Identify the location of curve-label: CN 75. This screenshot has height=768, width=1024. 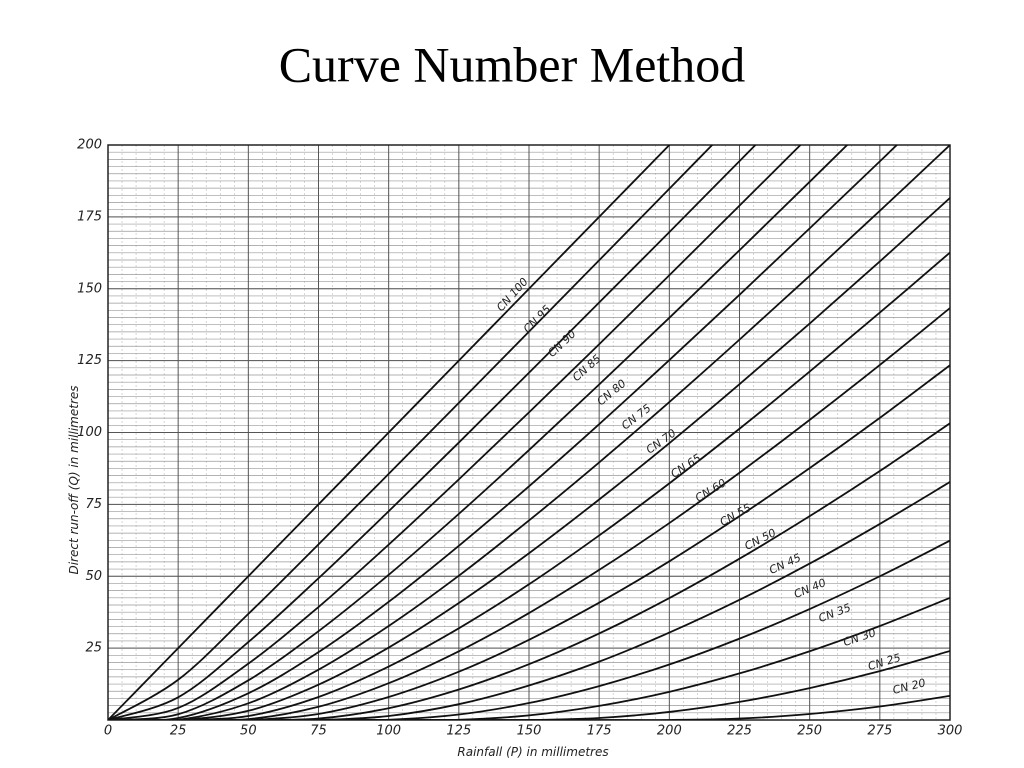
(636, 417).